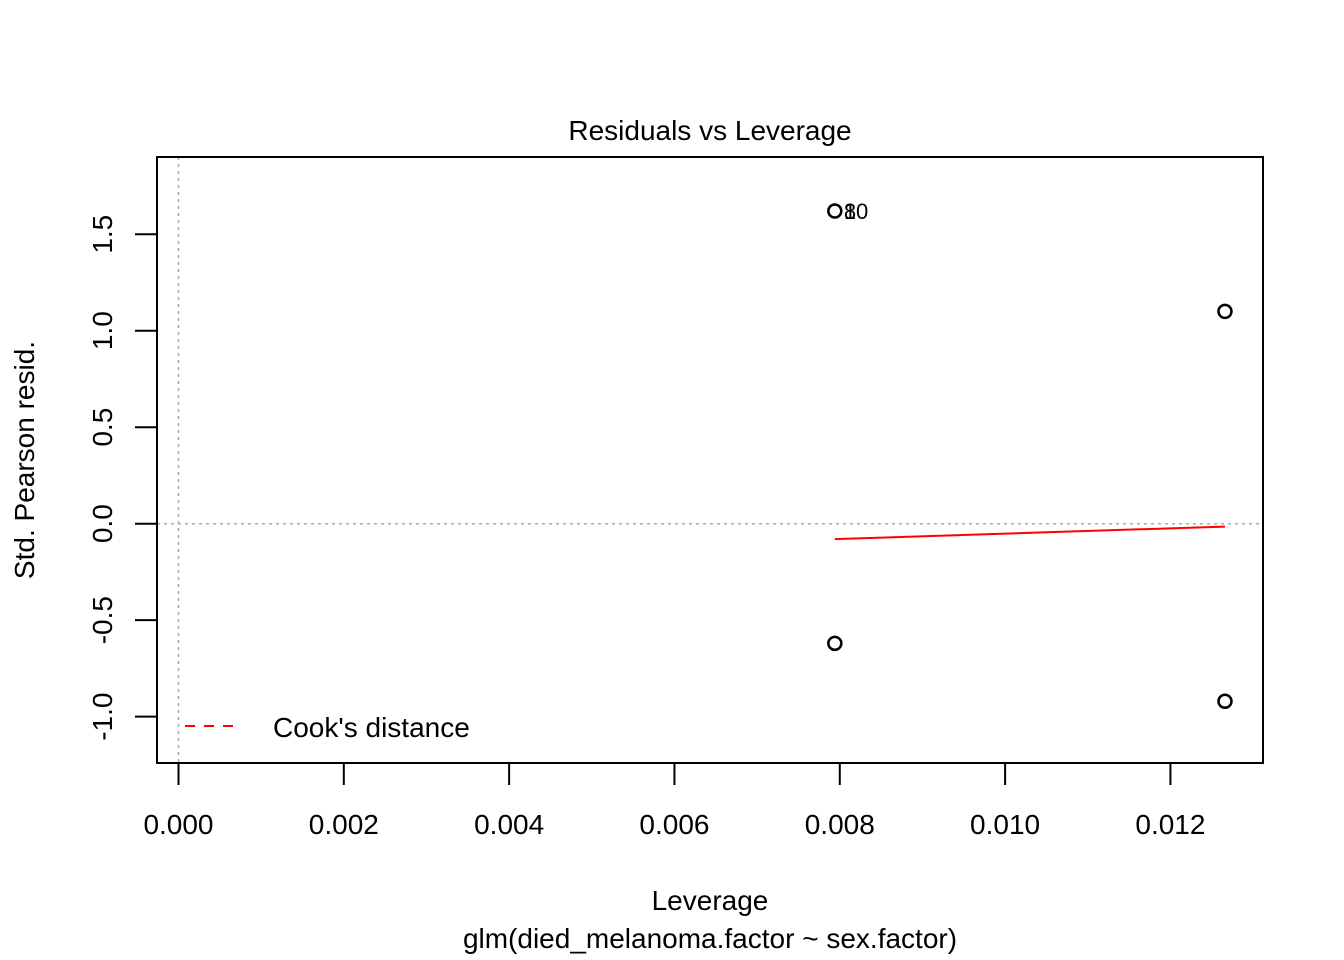  What do you see at coordinates (178, 824) in the screenshot?
I see `x-tick-label: 0.000` at bounding box center [178, 824].